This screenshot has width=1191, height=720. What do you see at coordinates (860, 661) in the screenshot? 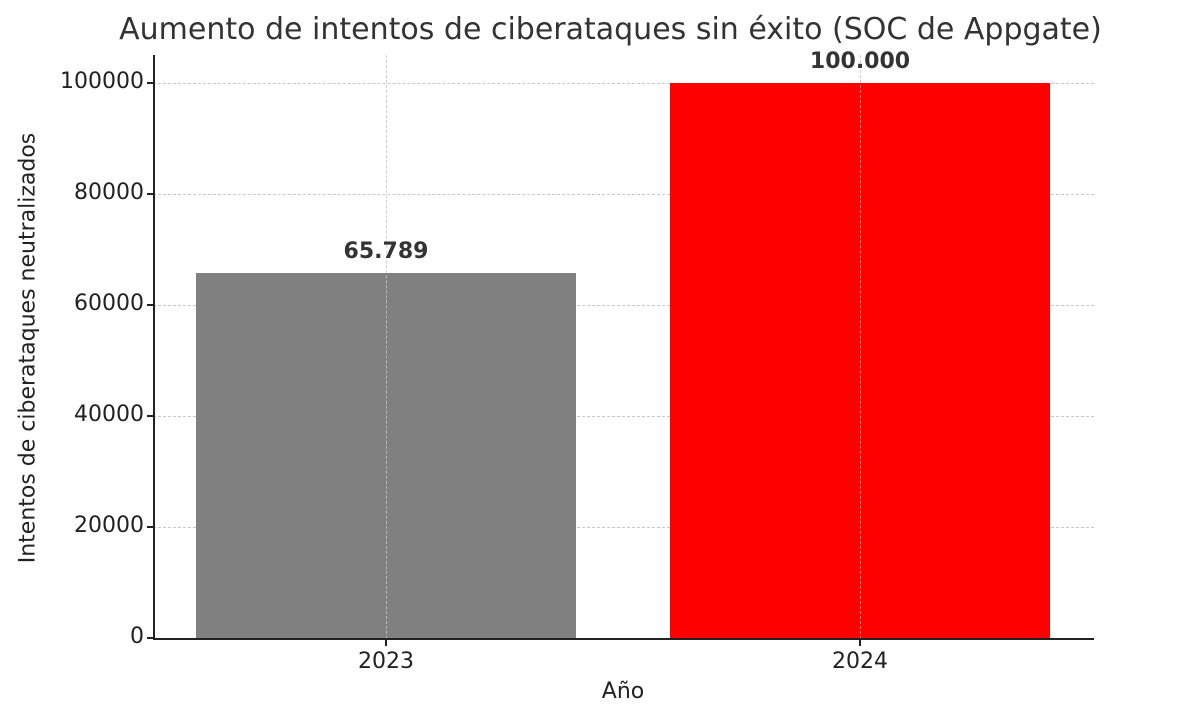
I see `xtick-label-2024: 2024` at bounding box center [860, 661].